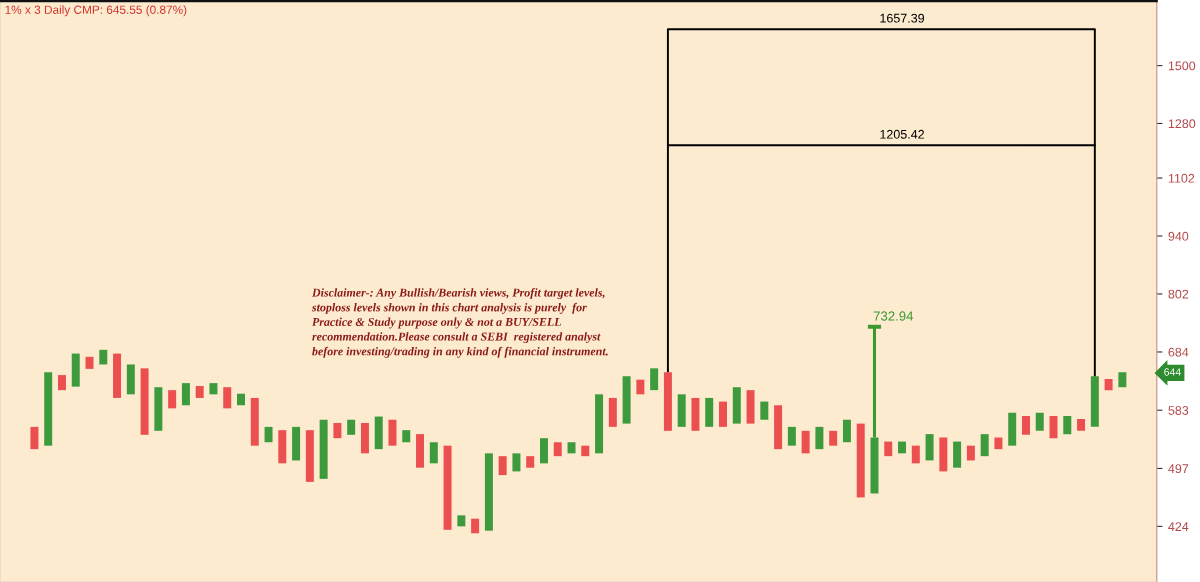 This screenshot has width=1200, height=582. I want to click on text: 644, so click(1172, 372).